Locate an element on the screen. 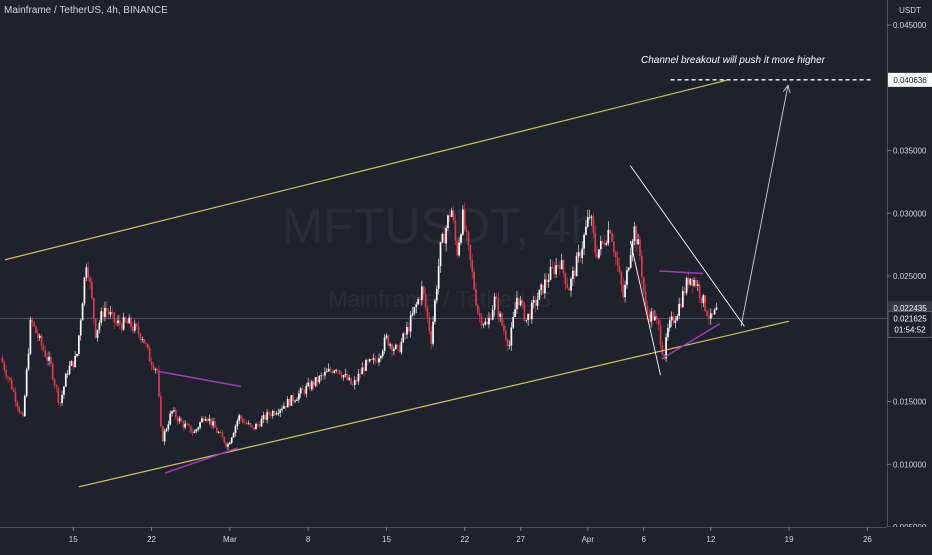 Image resolution: width=932 pixels, height=555 pixels. triangle1-bottom-line is located at coordinates (201, 460).